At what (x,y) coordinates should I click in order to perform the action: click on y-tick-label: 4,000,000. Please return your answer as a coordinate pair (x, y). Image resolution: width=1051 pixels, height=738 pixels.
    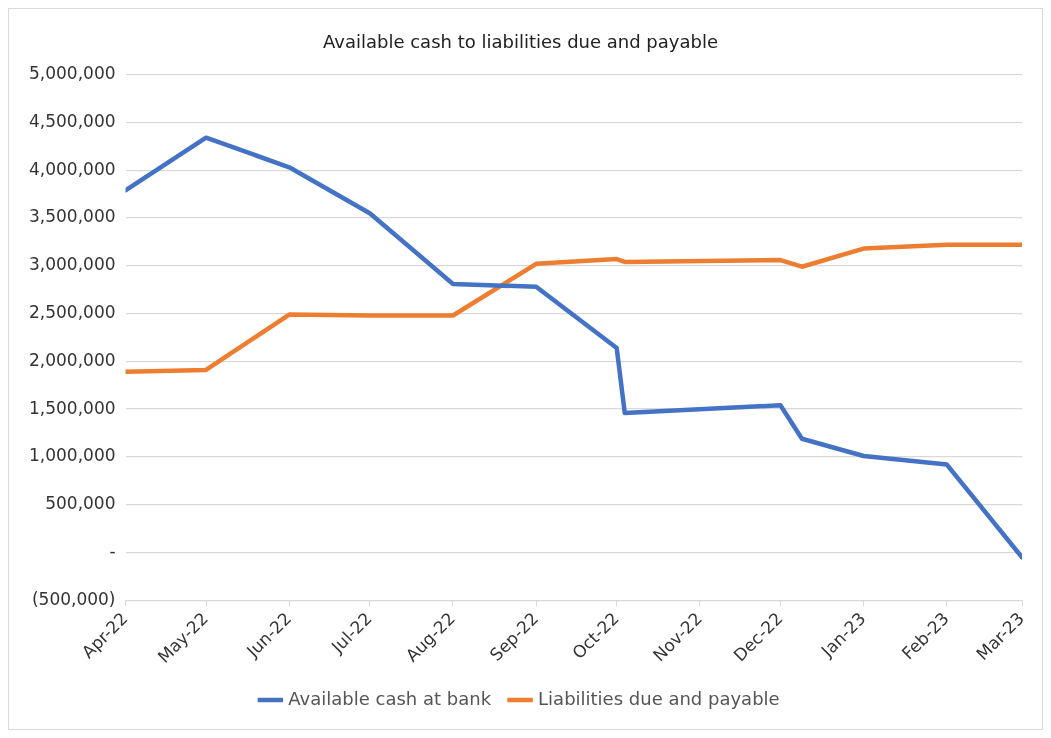
    Looking at the image, I should click on (72, 168).